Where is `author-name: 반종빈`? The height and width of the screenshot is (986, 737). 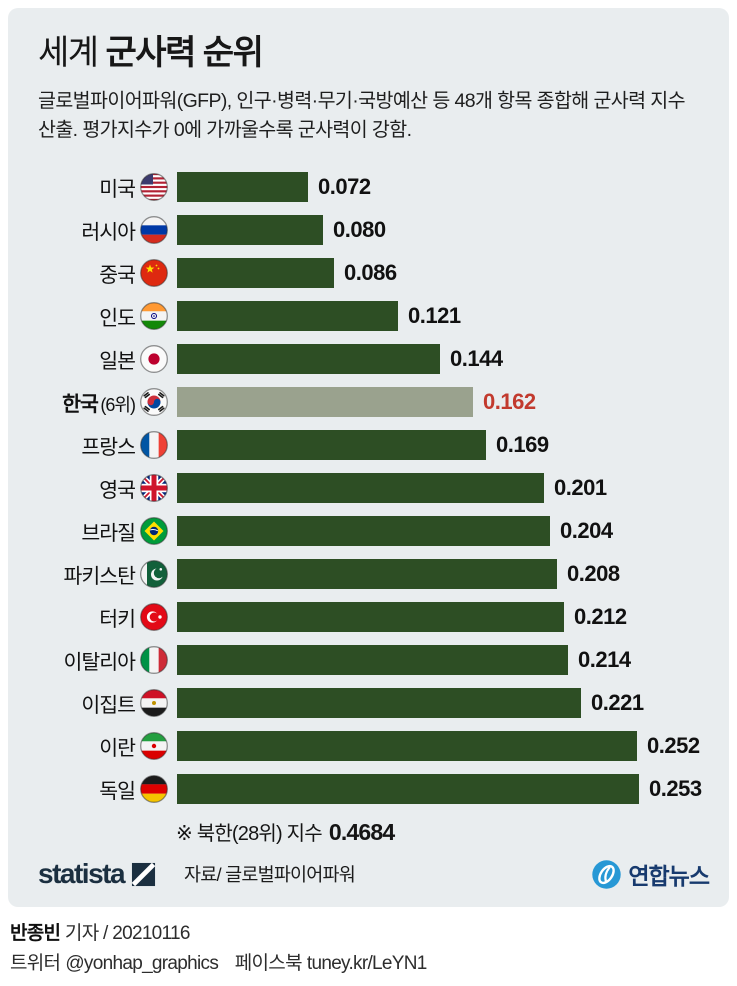 author-name: 반종빈 is located at coordinates (35, 933).